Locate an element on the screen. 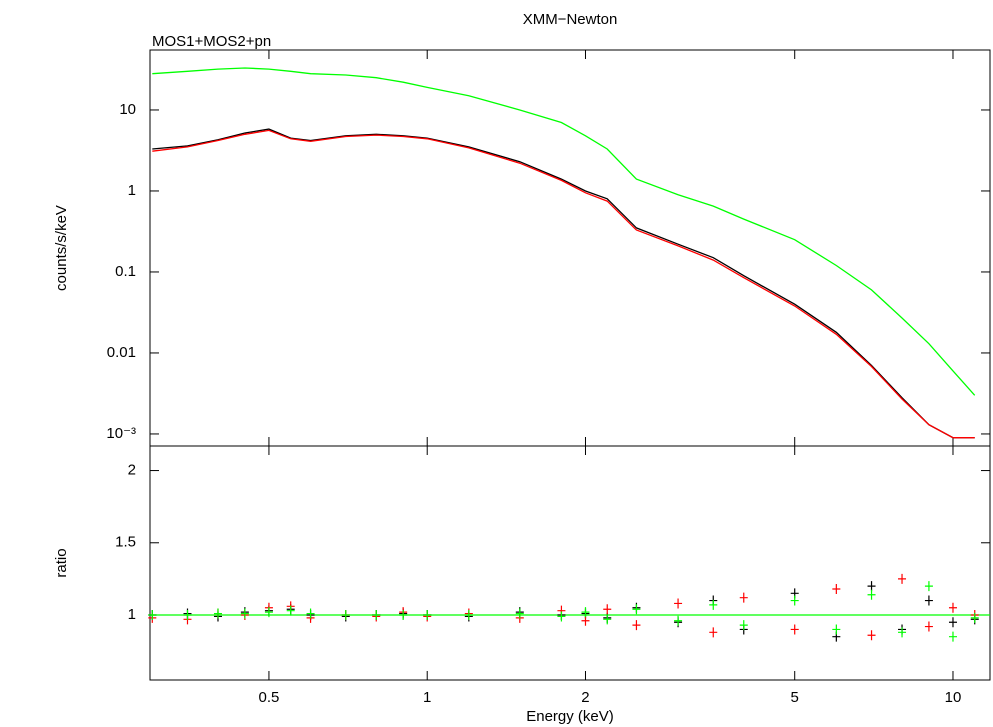 Image resolution: width=993 pixels, height=727 pixels. y-axis-label: counts/s/keV is located at coordinates (61, 248).